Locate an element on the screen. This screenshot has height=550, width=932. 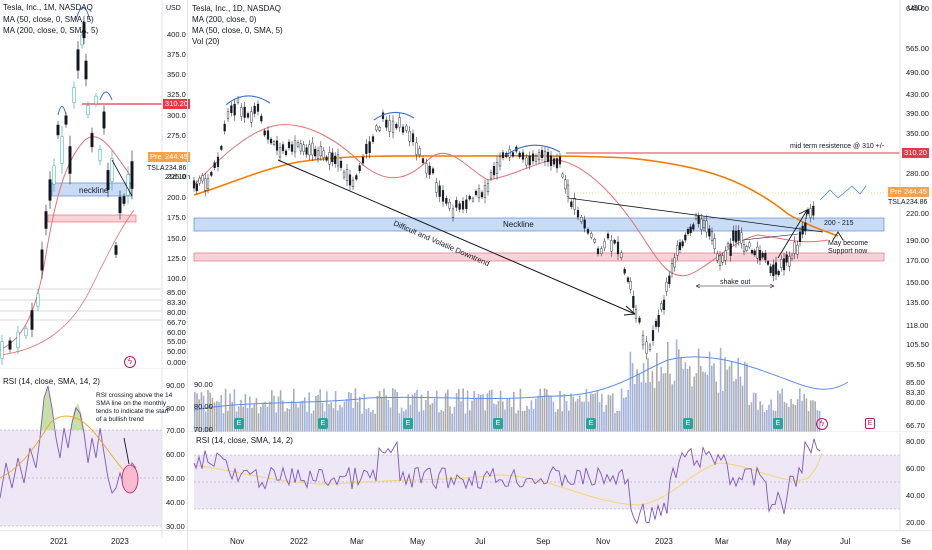
right-lightning-icon: ϟ is located at coordinates (822, 424).